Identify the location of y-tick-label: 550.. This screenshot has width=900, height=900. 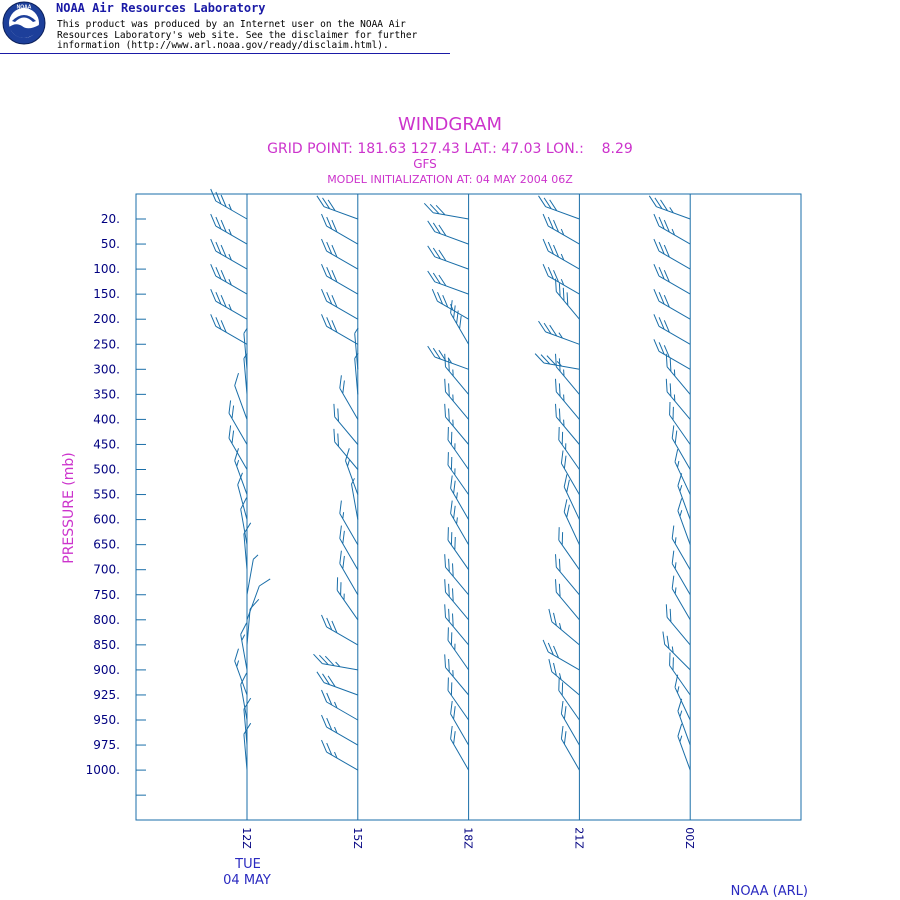
(106, 495).